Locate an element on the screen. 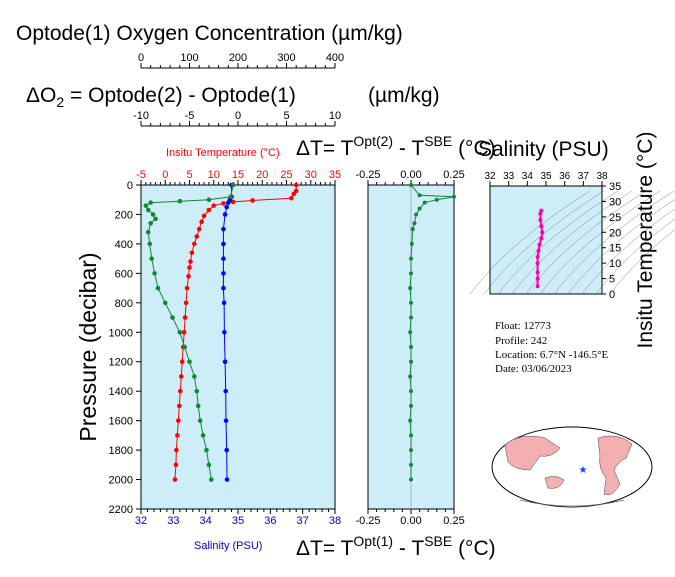  temperature-axis-tick-label: 10 is located at coordinates (214, 175).